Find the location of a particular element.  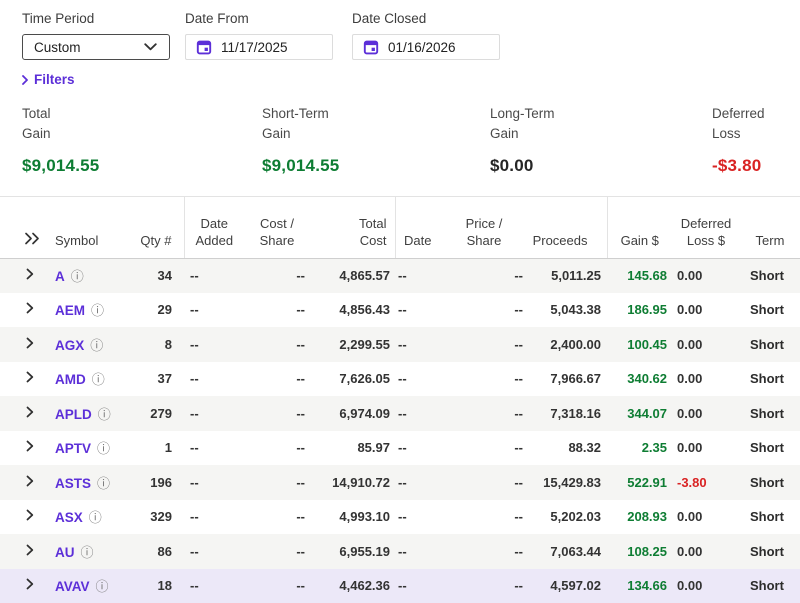

proceeds-cell: 15,429.83 is located at coordinates (567, 482).